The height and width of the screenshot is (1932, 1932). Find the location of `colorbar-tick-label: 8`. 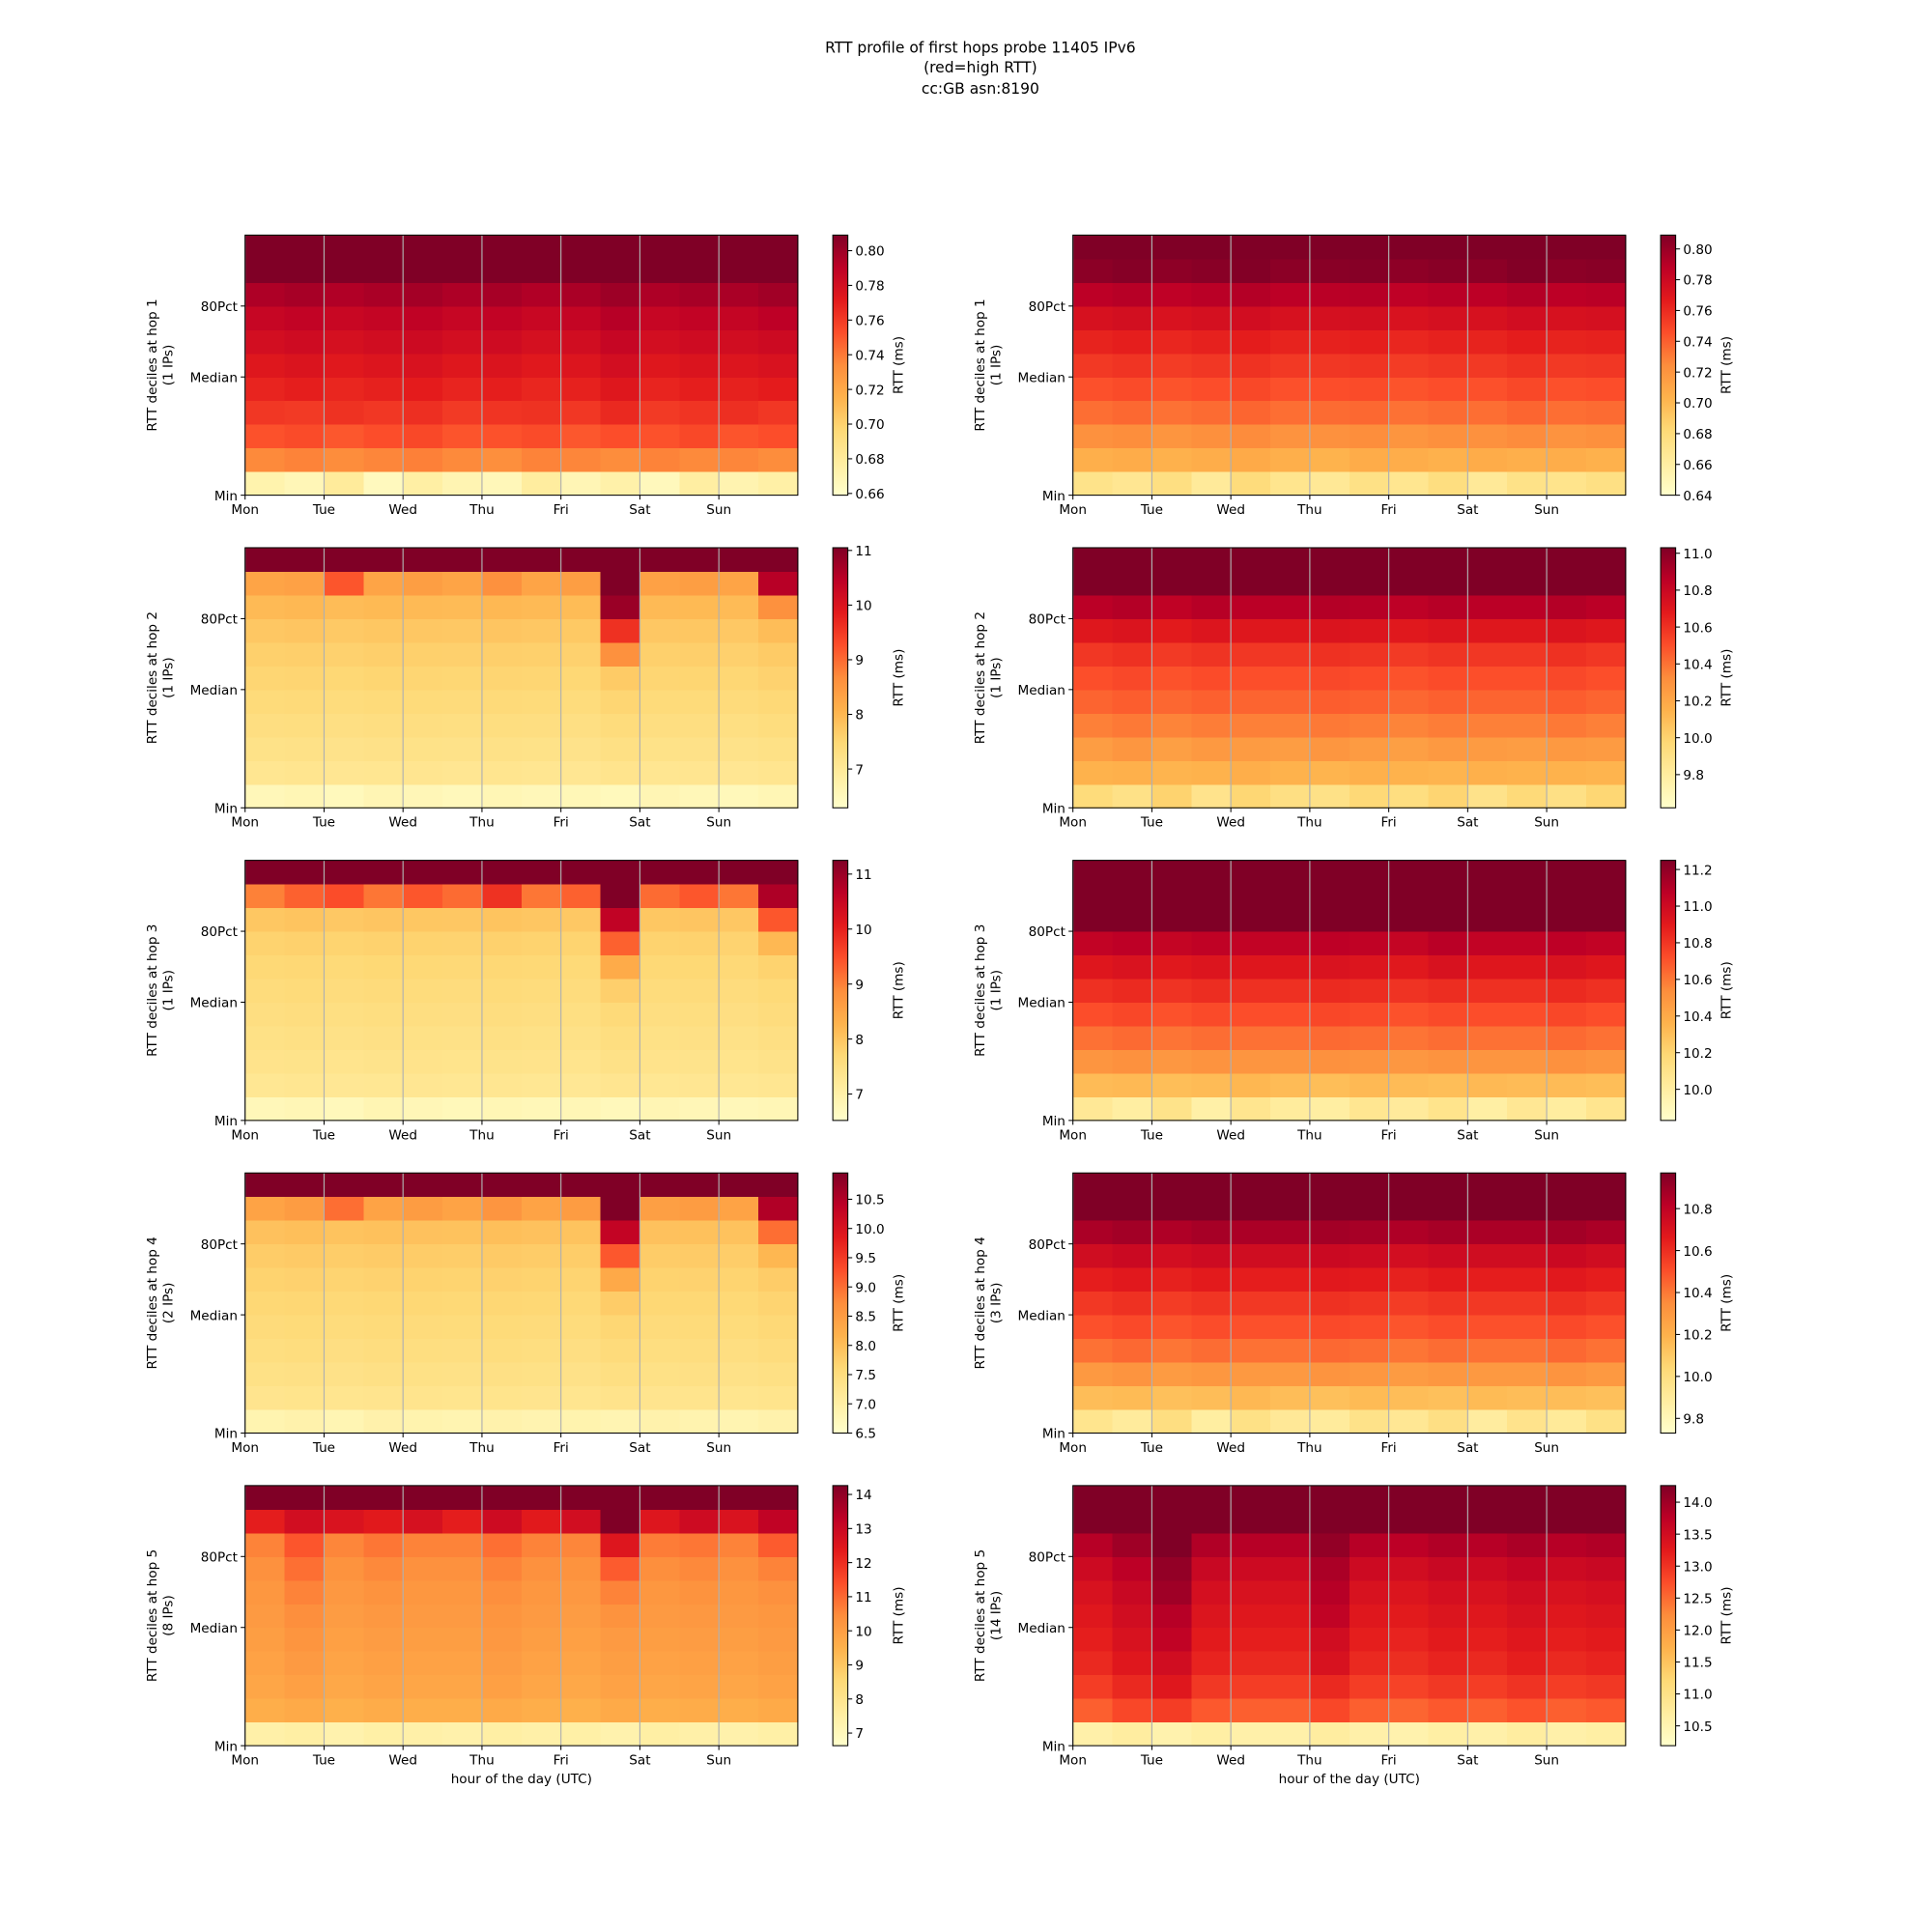

colorbar-tick-label: 8 is located at coordinates (859, 1700).